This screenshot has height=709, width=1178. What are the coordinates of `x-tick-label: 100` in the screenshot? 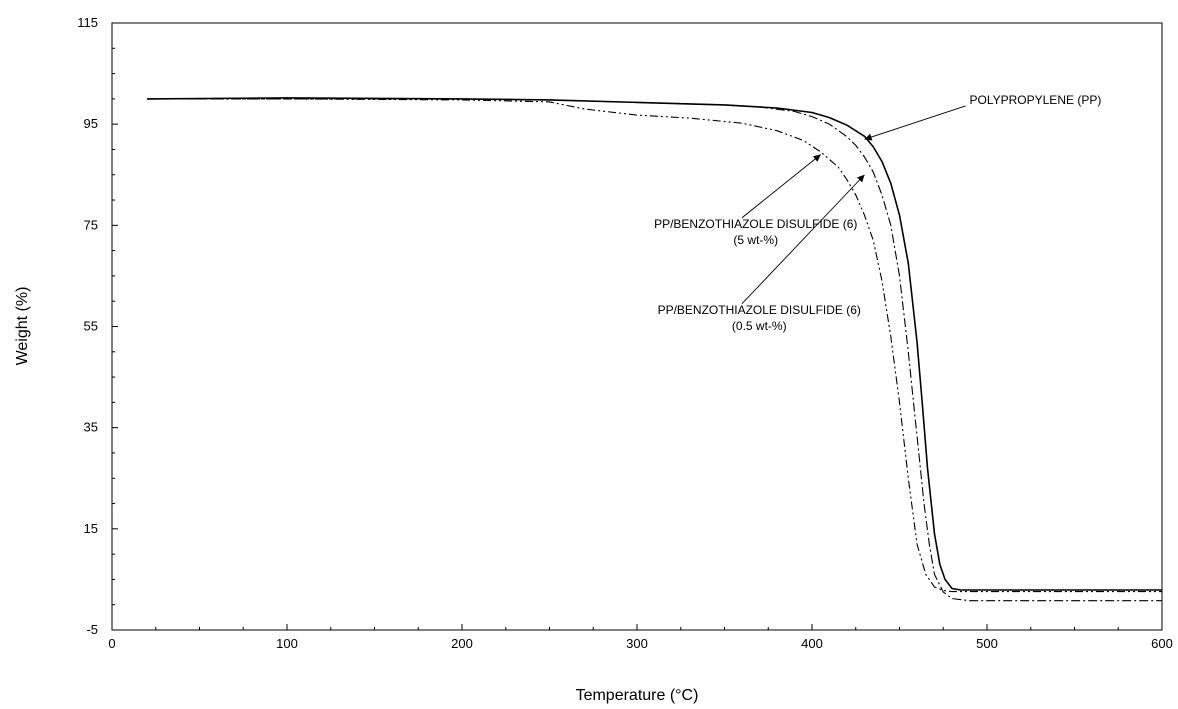 It's located at (287, 643).